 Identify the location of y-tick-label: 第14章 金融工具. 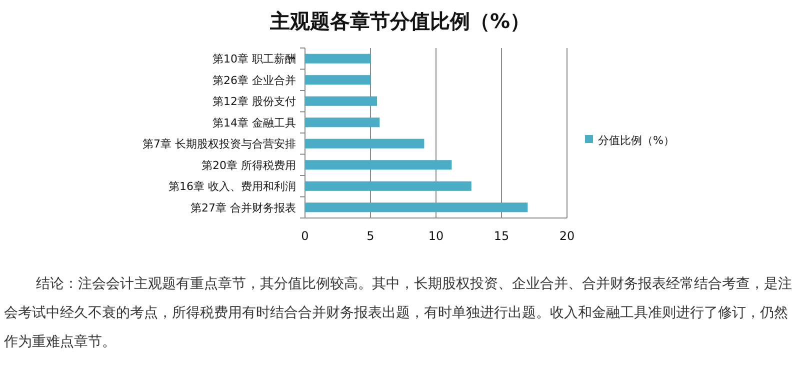
(254, 123).